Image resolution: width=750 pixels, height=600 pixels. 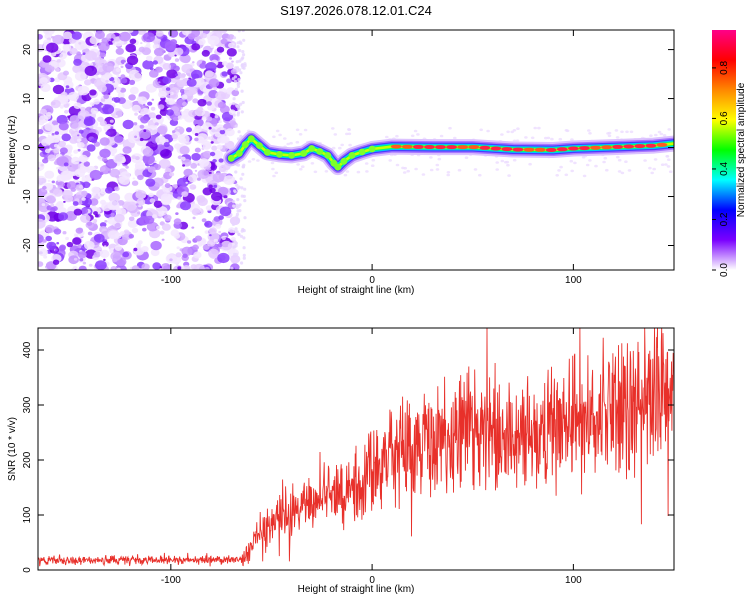 I want to click on colorbar-tick-label: 0.4, so click(x=724, y=169).